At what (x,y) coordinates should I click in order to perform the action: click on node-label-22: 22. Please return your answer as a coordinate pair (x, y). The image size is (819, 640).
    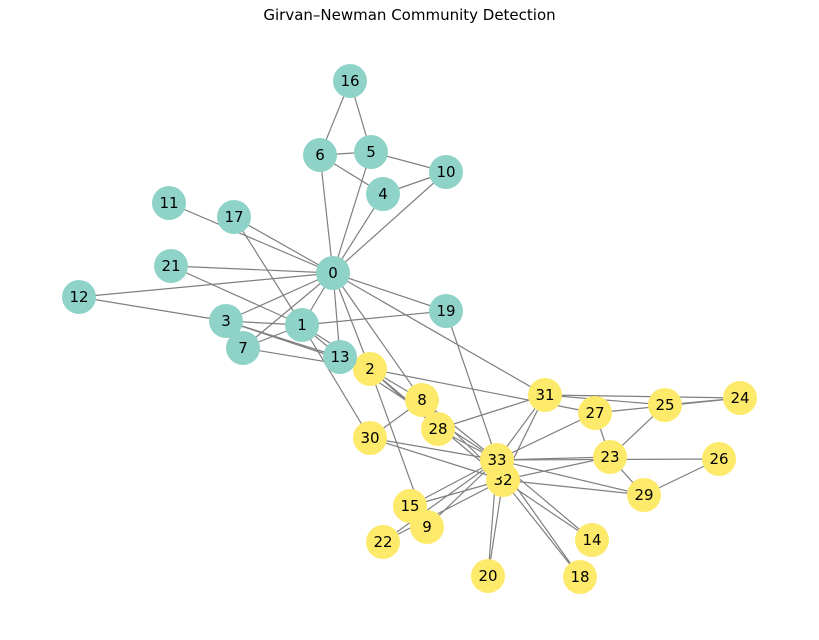
    Looking at the image, I should click on (382, 542).